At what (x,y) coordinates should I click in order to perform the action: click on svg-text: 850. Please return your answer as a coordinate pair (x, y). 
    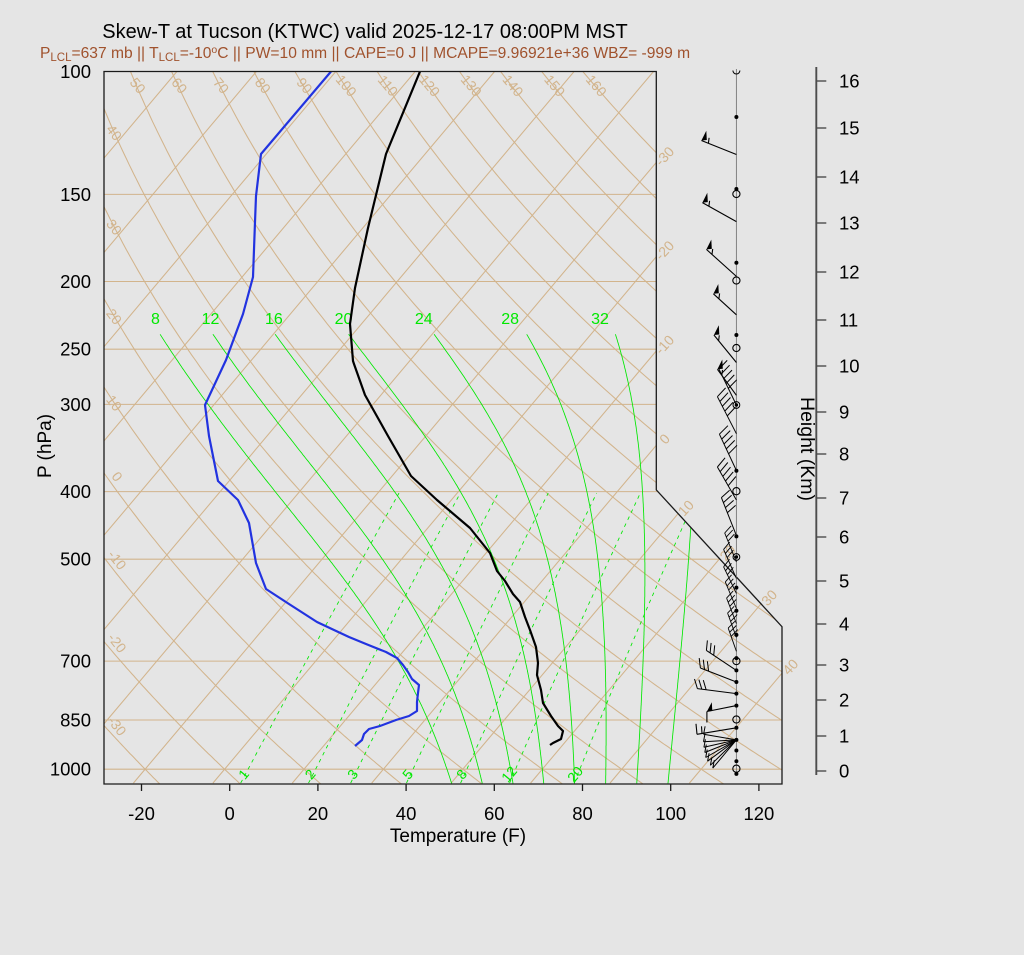
    Looking at the image, I should click on (75, 720).